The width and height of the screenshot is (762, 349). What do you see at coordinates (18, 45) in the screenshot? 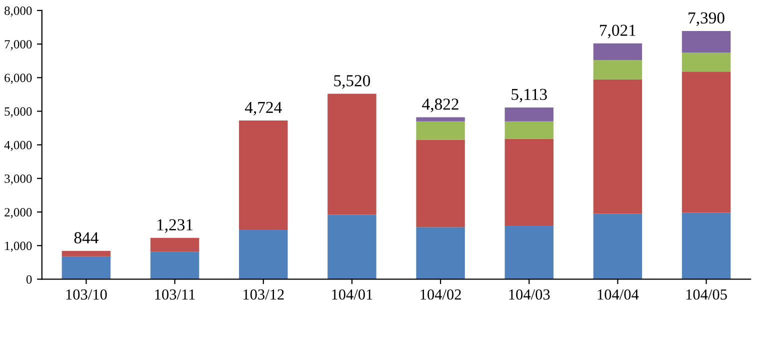
I see `y-tick-label: 7,000` at bounding box center [18, 45].